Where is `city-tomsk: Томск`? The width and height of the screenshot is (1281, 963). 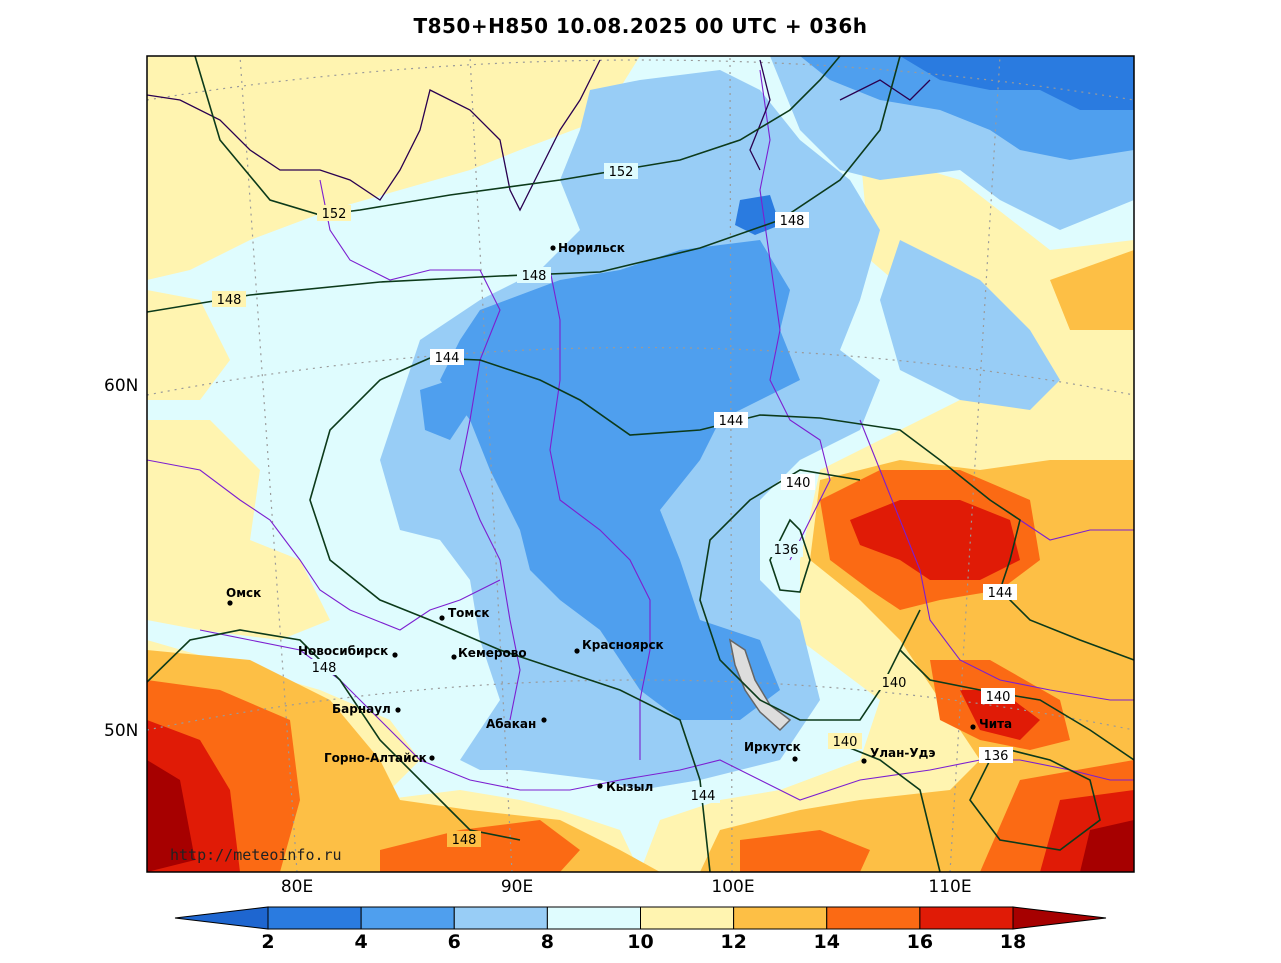
city-tomsk: Томск is located at coordinates (464, 613).